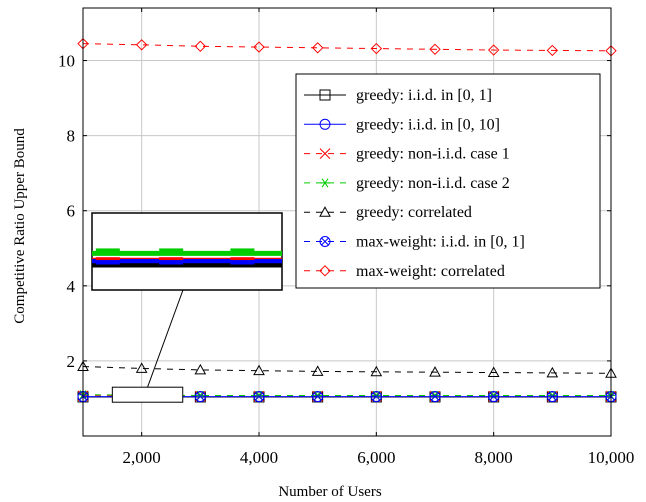  Describe the element at coordinates (430, 271) in the screenshot. I see `legend-label: max-weight: correlated` at that location.